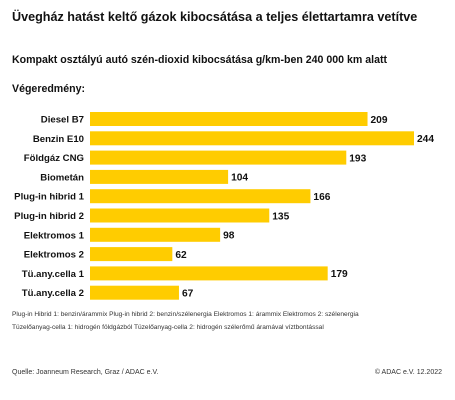  Describe the element at coordinates (229, 236) in the screenshot. I see `value-label: 98` at that location.